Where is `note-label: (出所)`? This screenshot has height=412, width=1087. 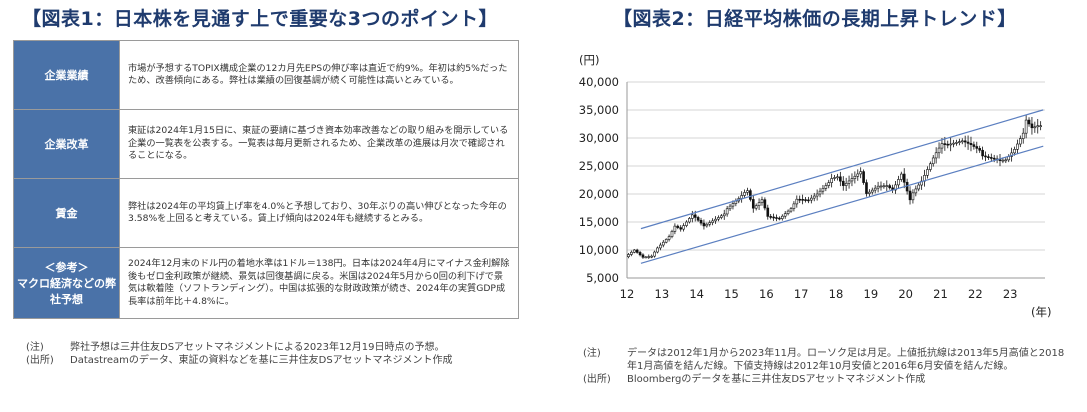 note-label: (出所) is located at coordinates (597, 379).